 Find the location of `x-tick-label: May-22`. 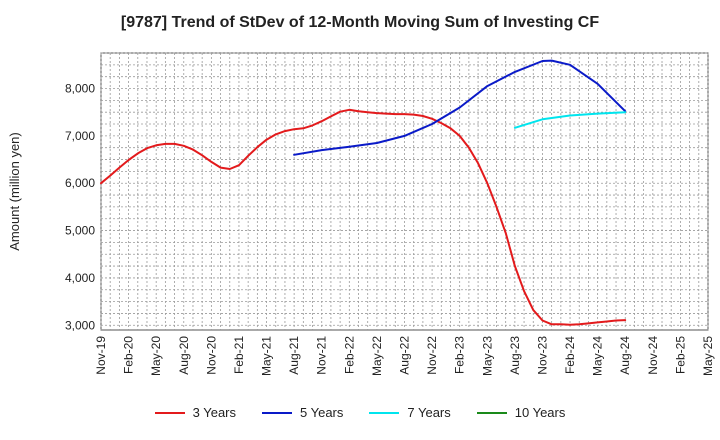

x-tick-label: May-22 is located at coordinates (377, 356).